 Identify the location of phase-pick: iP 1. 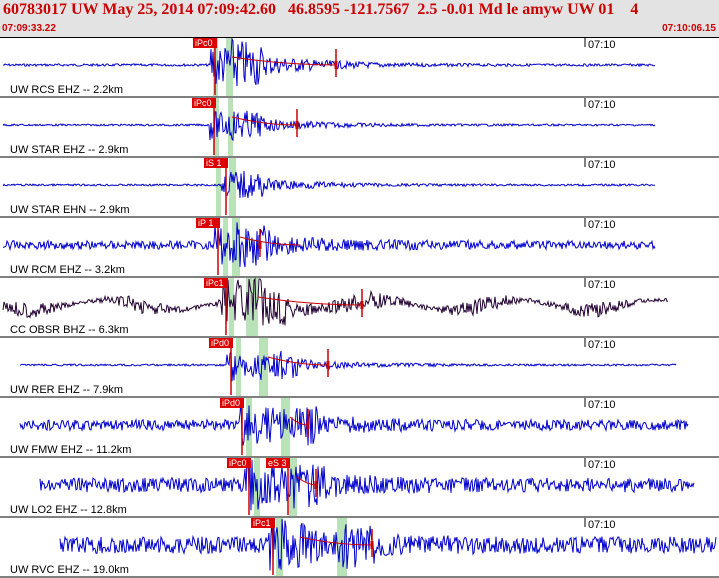
(208, 246).